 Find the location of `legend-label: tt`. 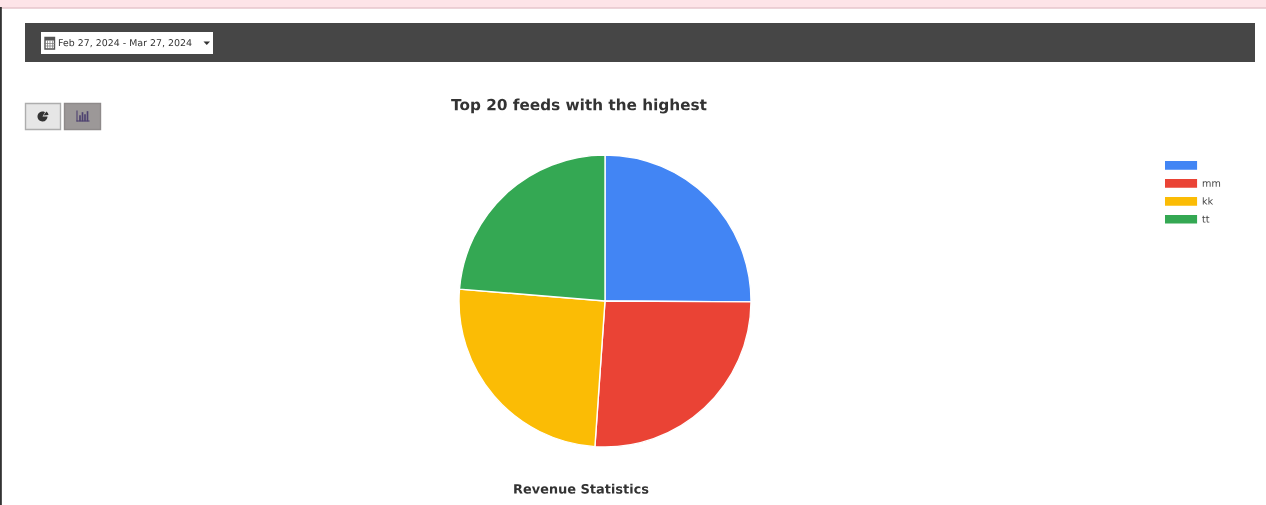

legend-label: tt is located at coordinates (1206, 219).